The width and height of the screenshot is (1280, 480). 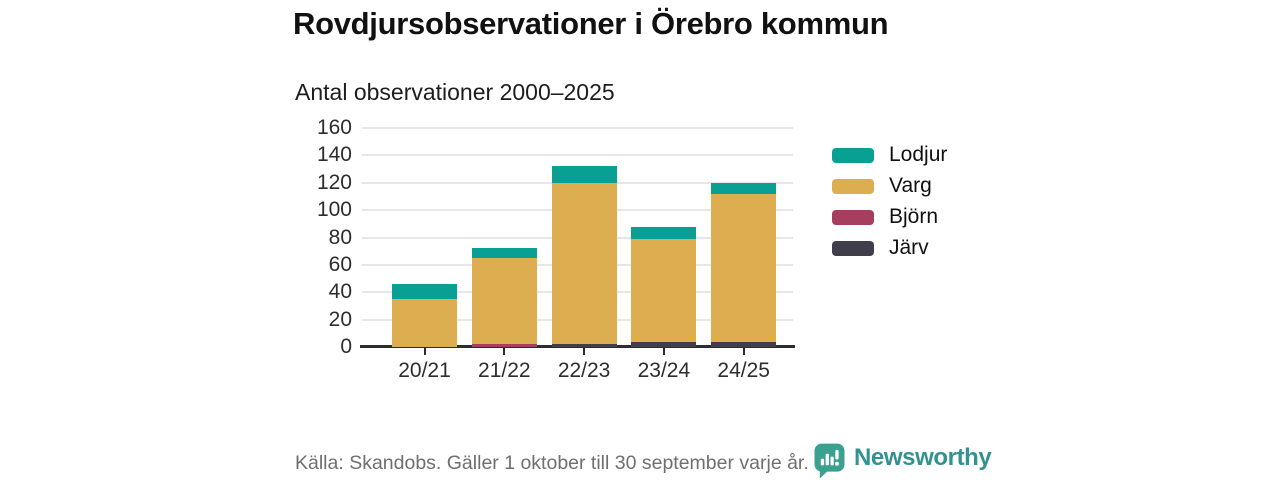 I want to click on bar-segment-varg-20/21, so click(x=424, y=323).